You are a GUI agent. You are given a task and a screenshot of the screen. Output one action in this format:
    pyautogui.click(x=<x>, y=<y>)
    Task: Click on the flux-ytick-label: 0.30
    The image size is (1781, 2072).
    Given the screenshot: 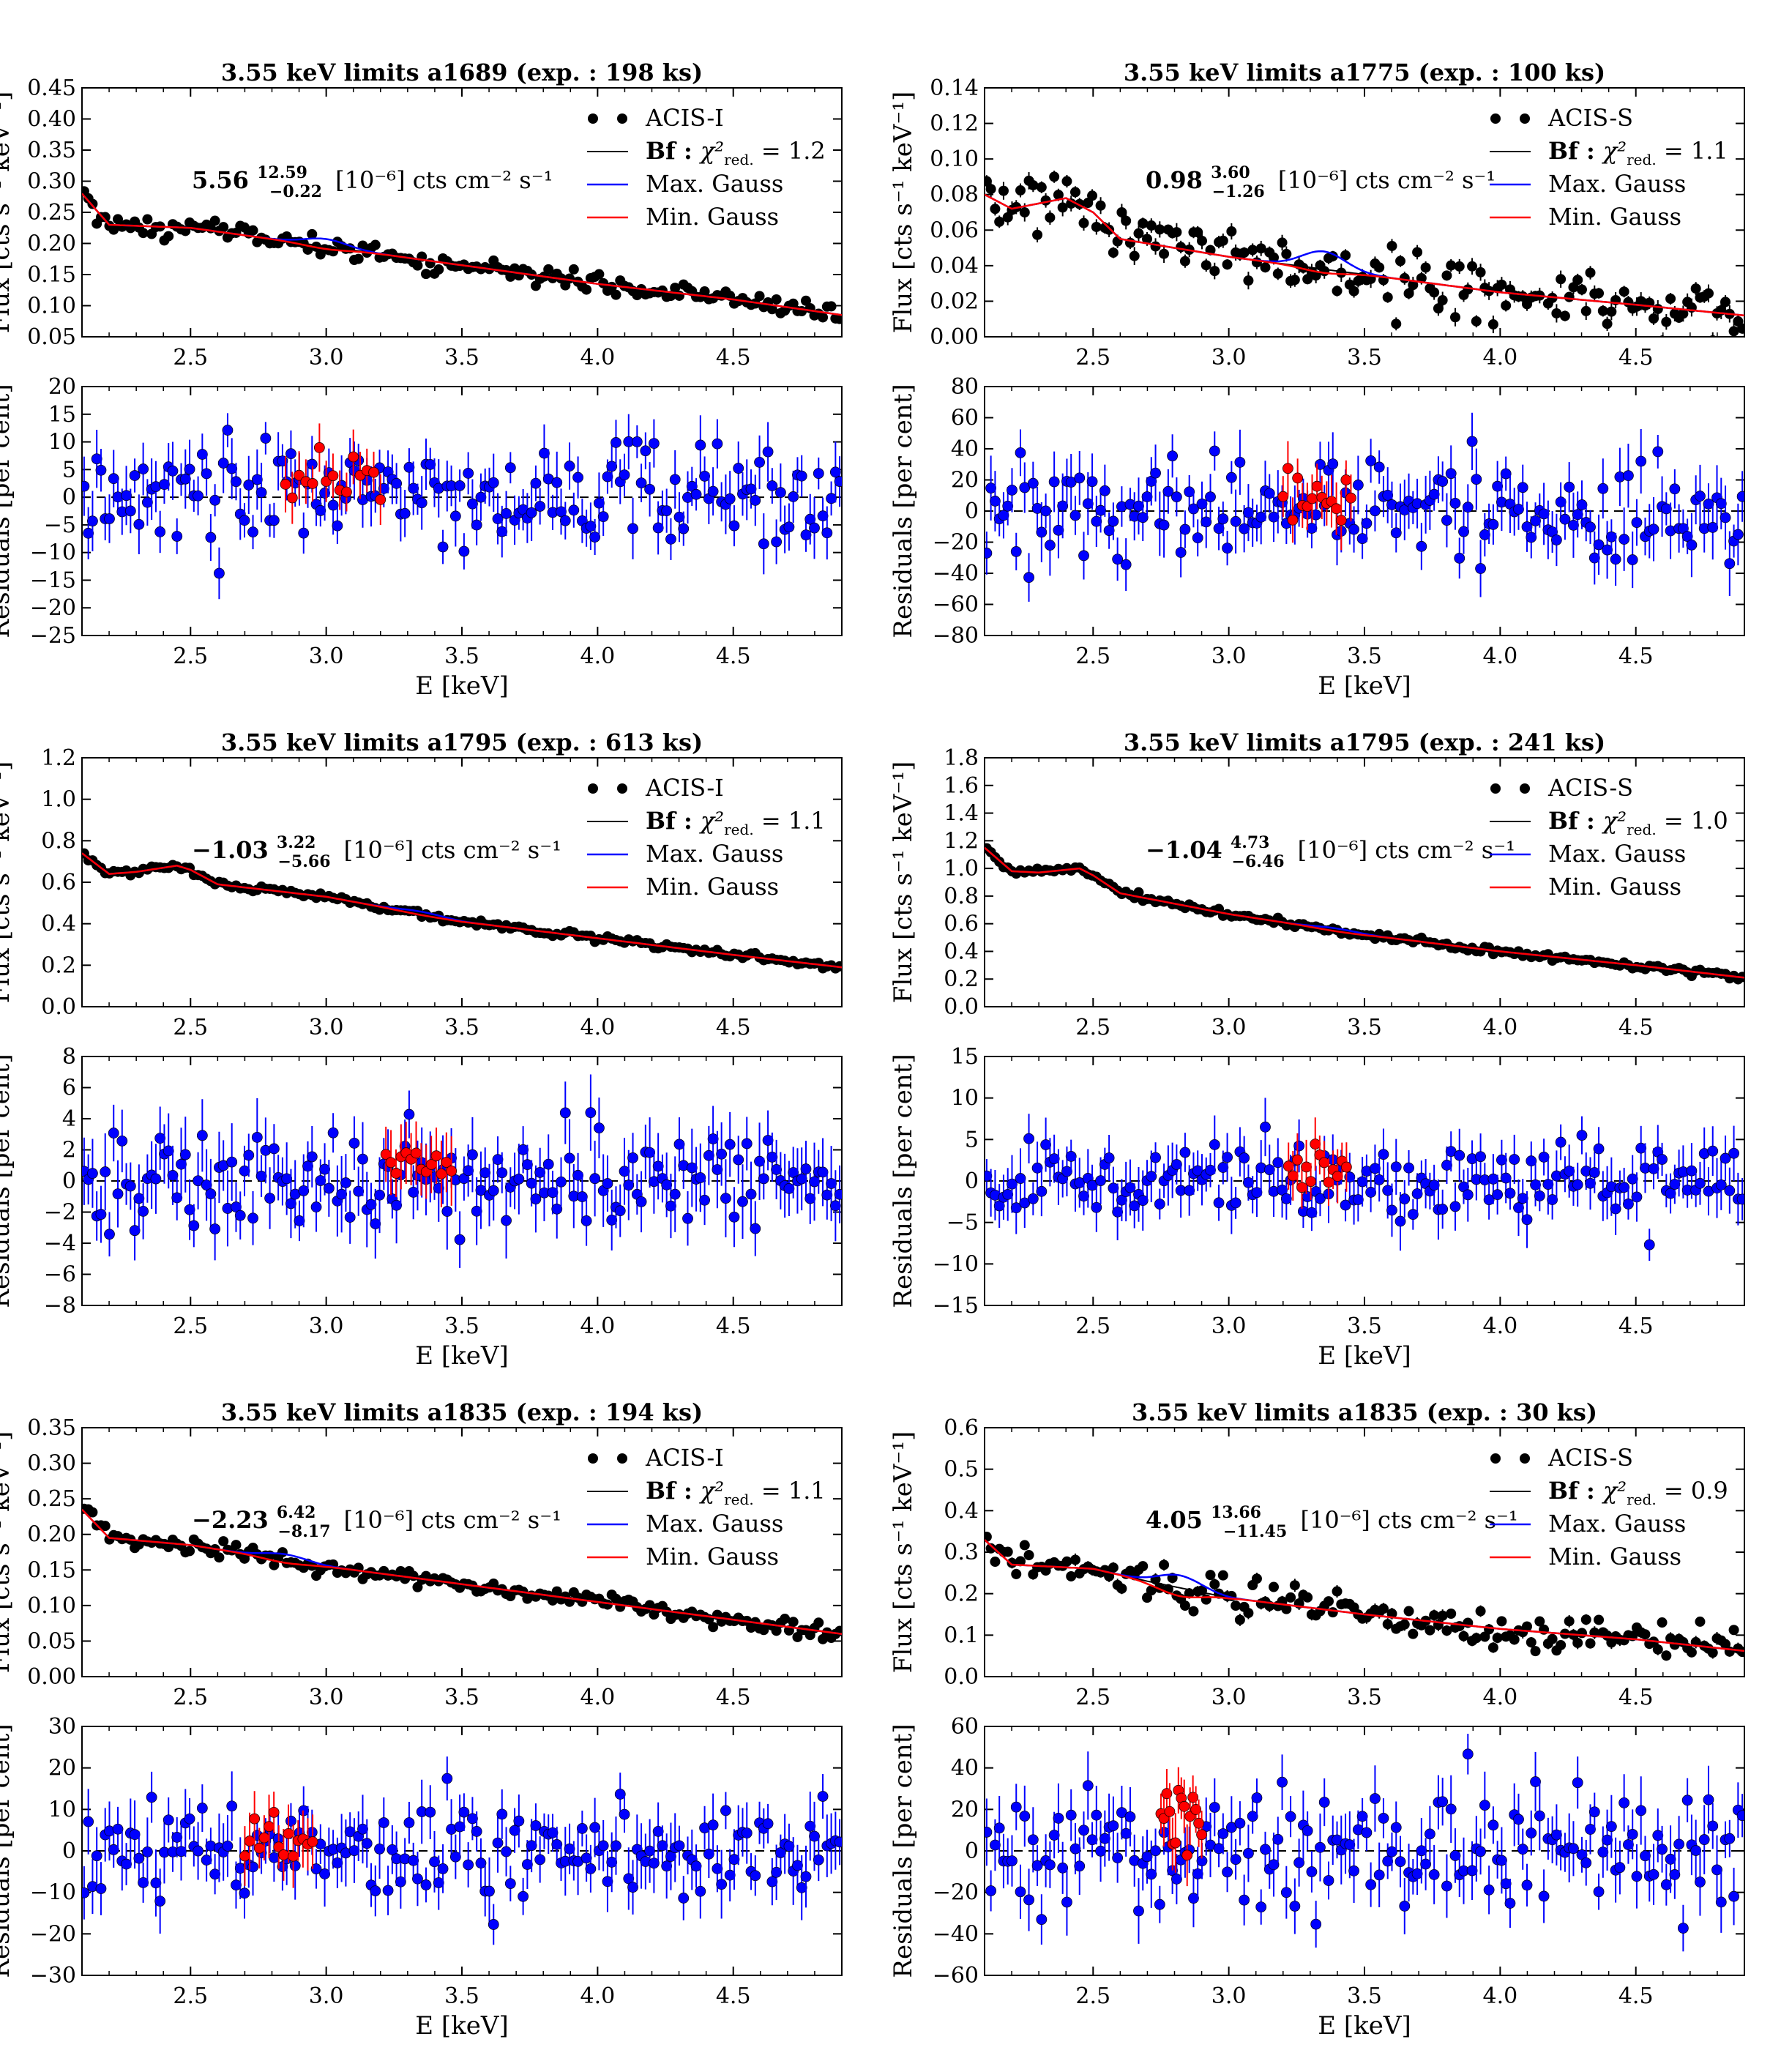 What is the action you would take?
    pyautogui.click(x=51, y=1464)
    